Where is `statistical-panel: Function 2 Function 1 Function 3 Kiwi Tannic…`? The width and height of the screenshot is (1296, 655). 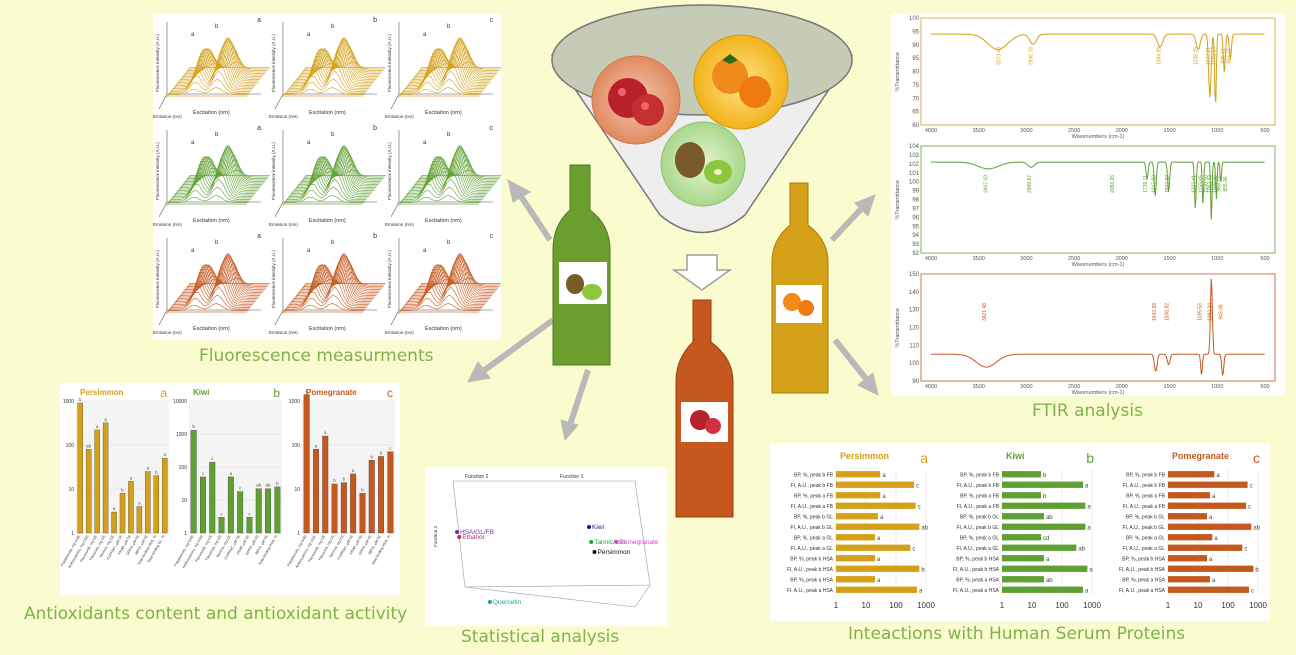
statistical-panel: Function 2 Function 1 Function 3 Kiwi Tannic… is located at coordinates (546, 546).